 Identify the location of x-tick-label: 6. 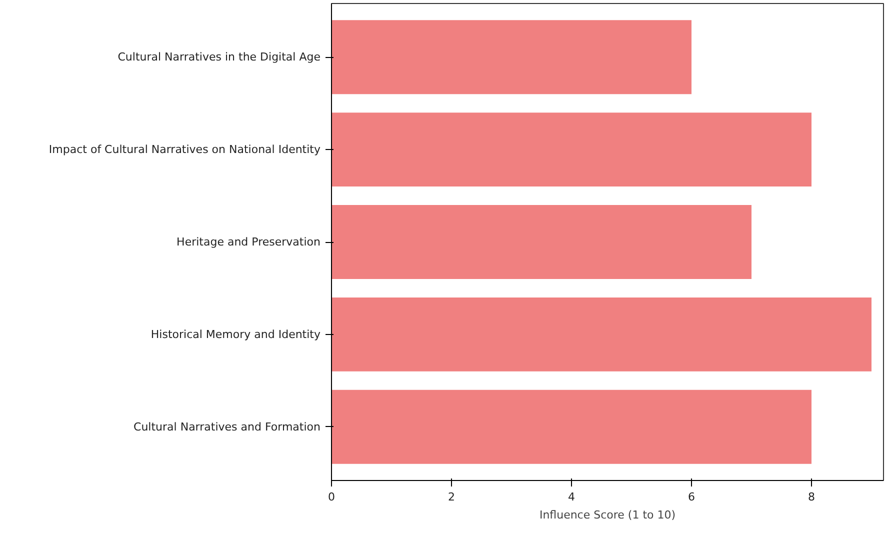
(691, 497).